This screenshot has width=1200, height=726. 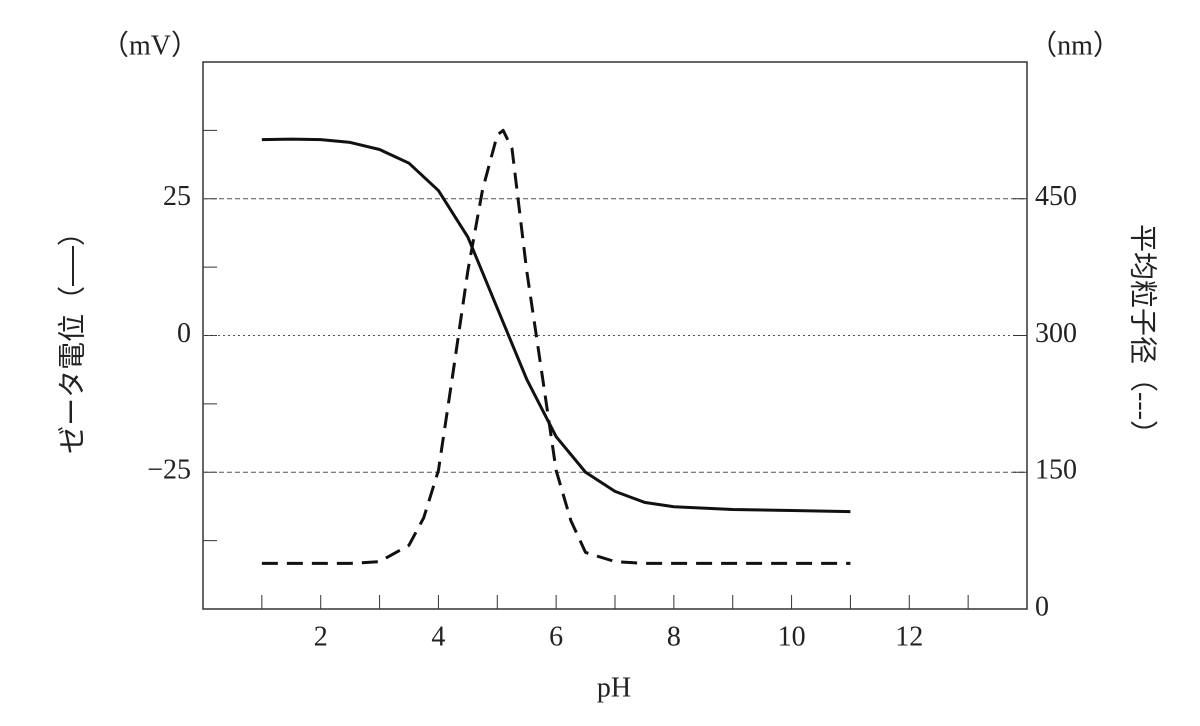 I want to click on y-axis-label: ゼータ電位（──）, so click(x=72, y=336).